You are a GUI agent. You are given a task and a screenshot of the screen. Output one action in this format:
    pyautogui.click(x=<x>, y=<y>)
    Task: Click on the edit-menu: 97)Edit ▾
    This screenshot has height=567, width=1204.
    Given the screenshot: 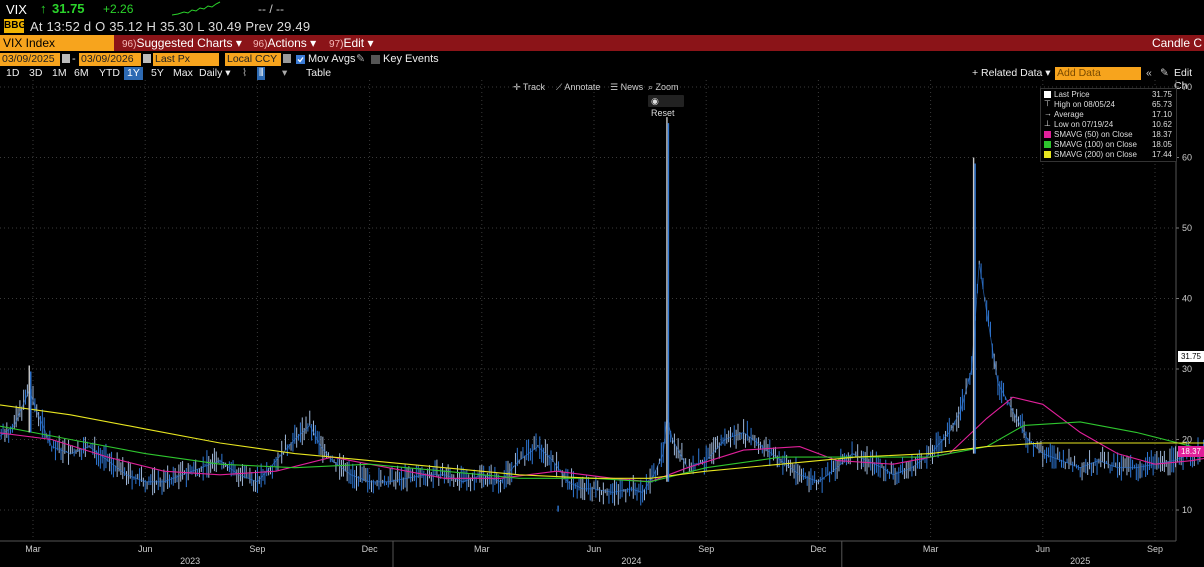 What is the action you would take?
    pyautogui.click(x=351, y=44)
    